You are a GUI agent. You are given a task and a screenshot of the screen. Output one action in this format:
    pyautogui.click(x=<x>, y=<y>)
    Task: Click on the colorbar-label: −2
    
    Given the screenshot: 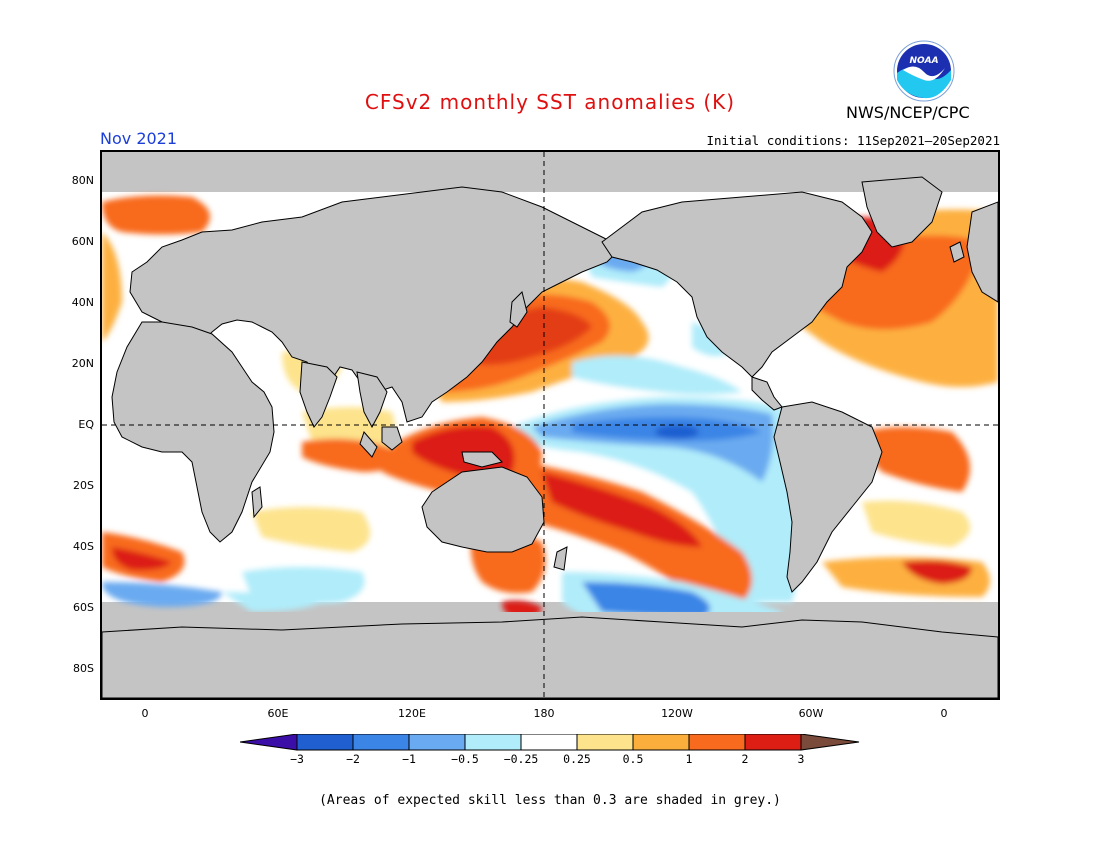 What is the action you would take?
    pyautogui.click(x=353, y=759)
    